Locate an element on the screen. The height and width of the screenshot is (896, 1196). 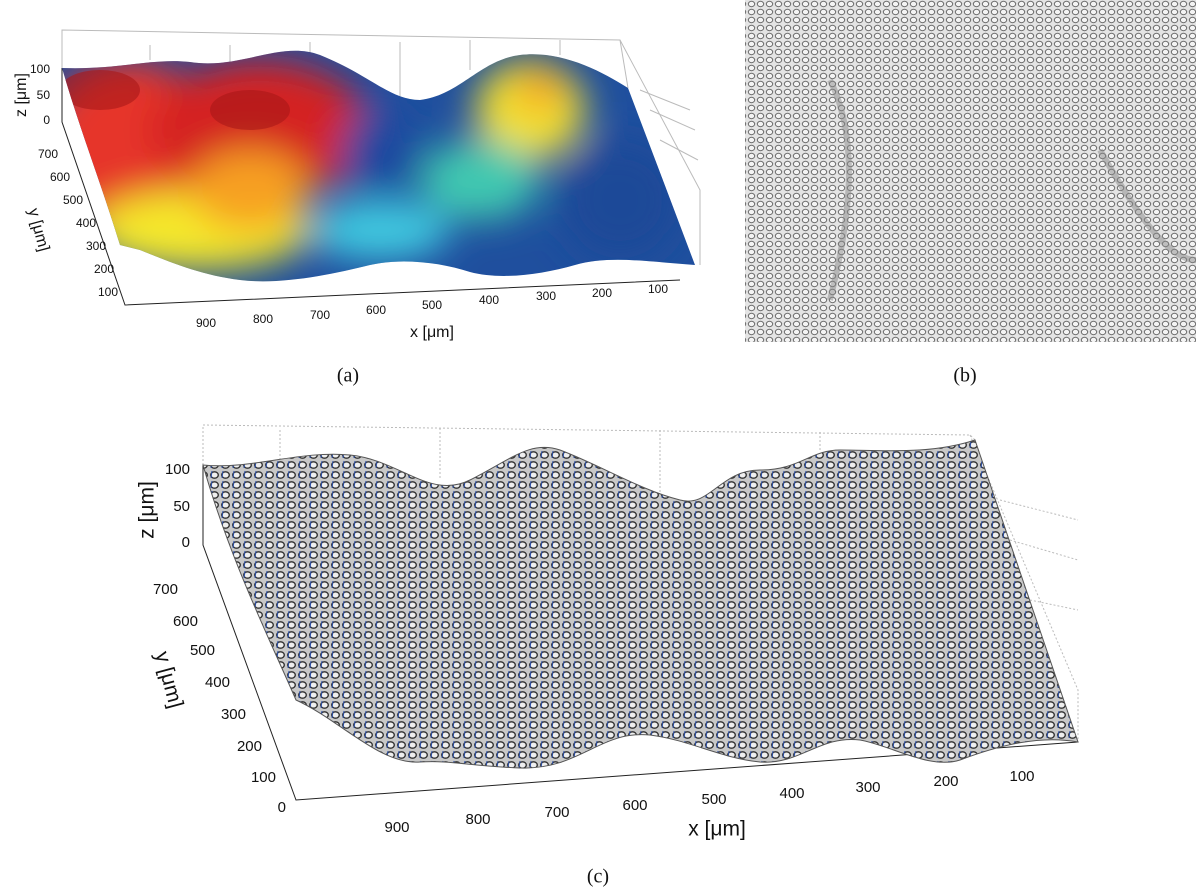
caption: (b) is located at coordinates (964, 376).